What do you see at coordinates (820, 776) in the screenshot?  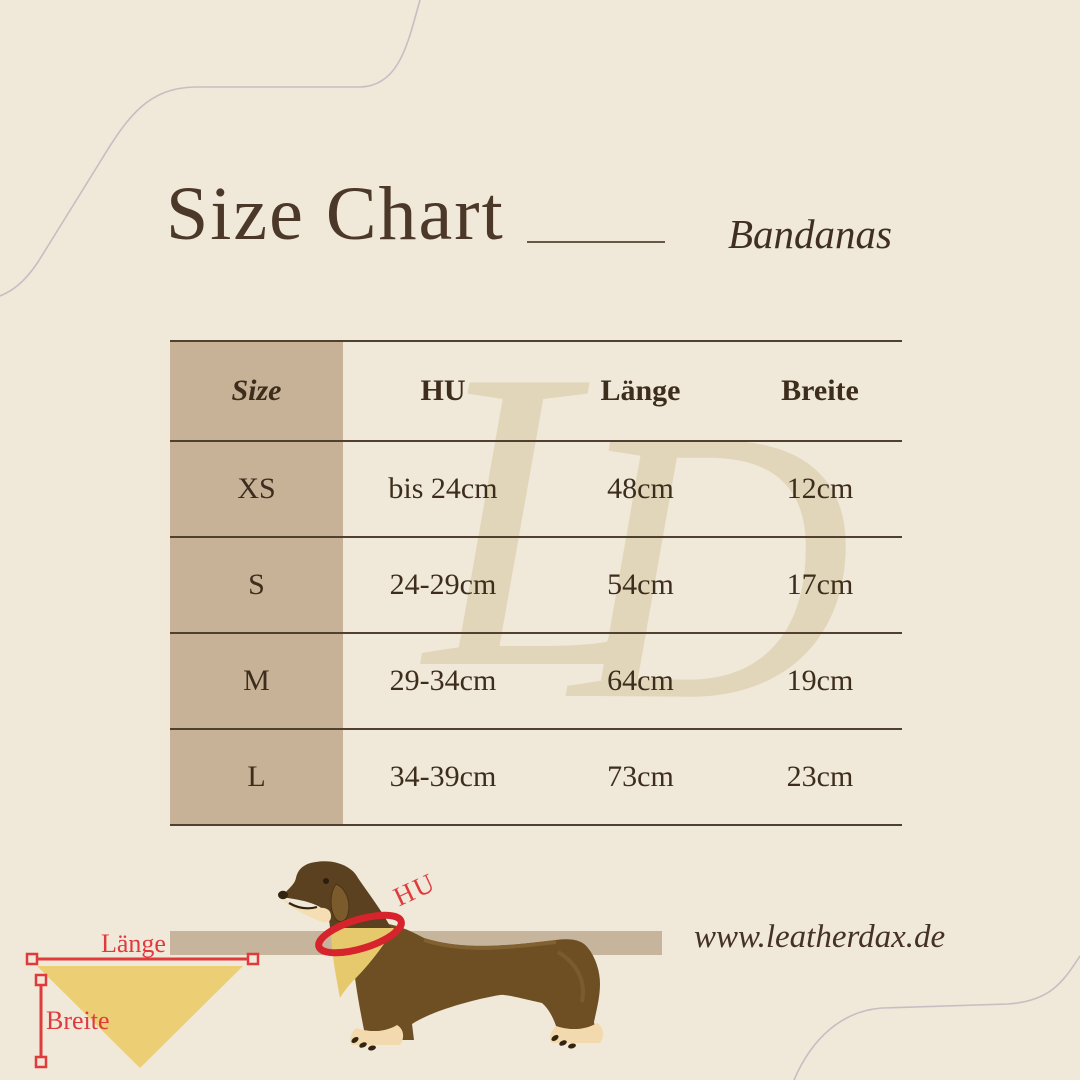 I see `cell-breite: 23cm` at bounding box center [820, 776].